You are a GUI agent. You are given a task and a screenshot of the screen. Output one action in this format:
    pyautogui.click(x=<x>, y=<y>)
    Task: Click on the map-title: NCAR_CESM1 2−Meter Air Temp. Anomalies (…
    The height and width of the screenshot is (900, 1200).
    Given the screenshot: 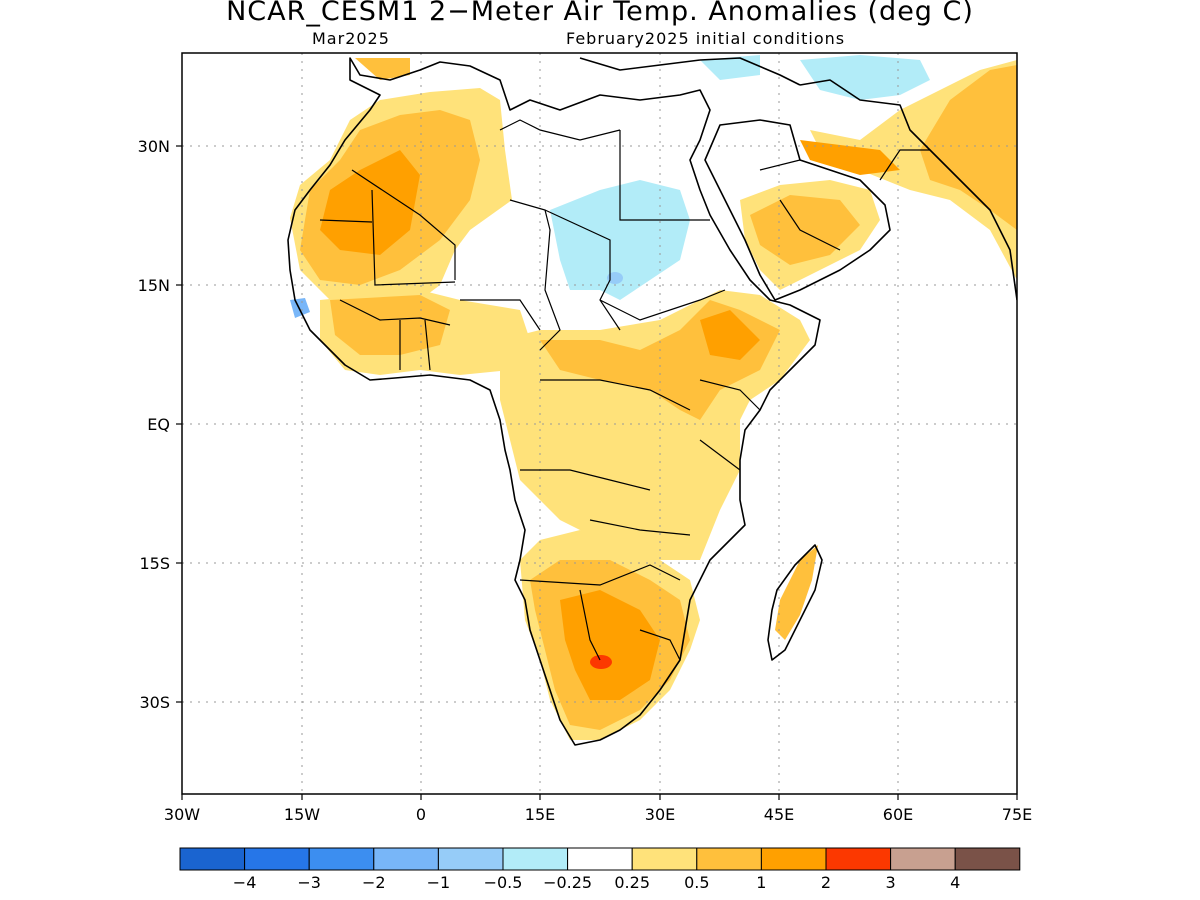 What is the action you would take?
    pyautogui.click(x=600, y=13)
    